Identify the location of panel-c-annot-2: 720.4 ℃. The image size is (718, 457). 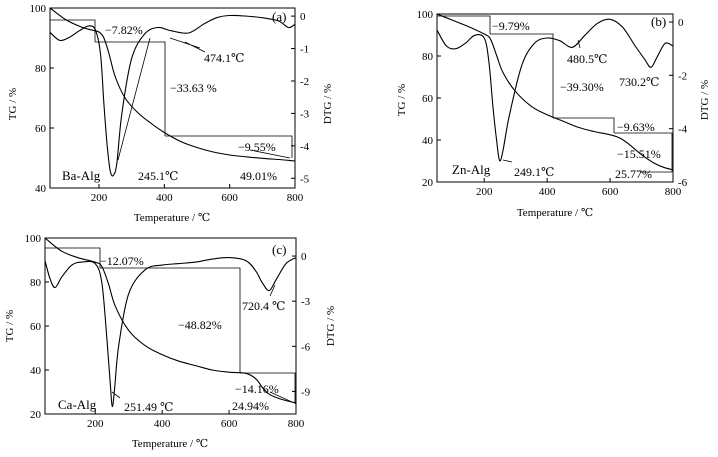
(263, 306).